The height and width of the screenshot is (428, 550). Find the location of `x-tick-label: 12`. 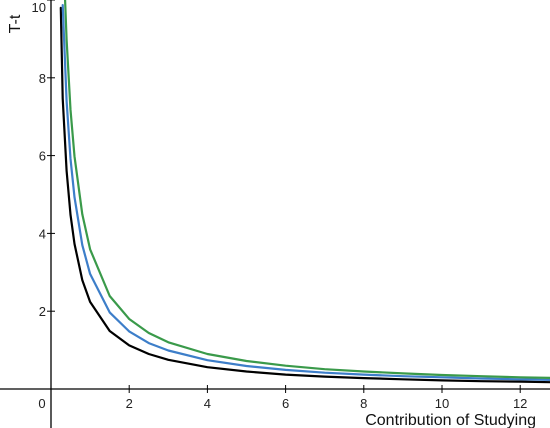

x-tick-label: 12 is located at coordinates (520, 403).